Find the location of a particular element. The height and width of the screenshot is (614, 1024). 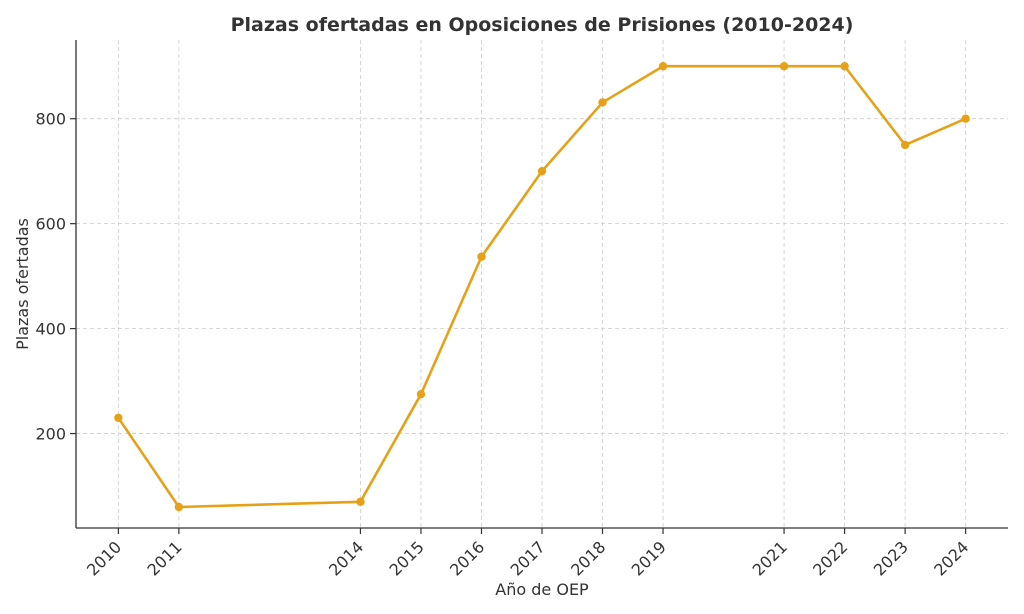

x-tick-label: 2022 is located at coordinates (830, 558).